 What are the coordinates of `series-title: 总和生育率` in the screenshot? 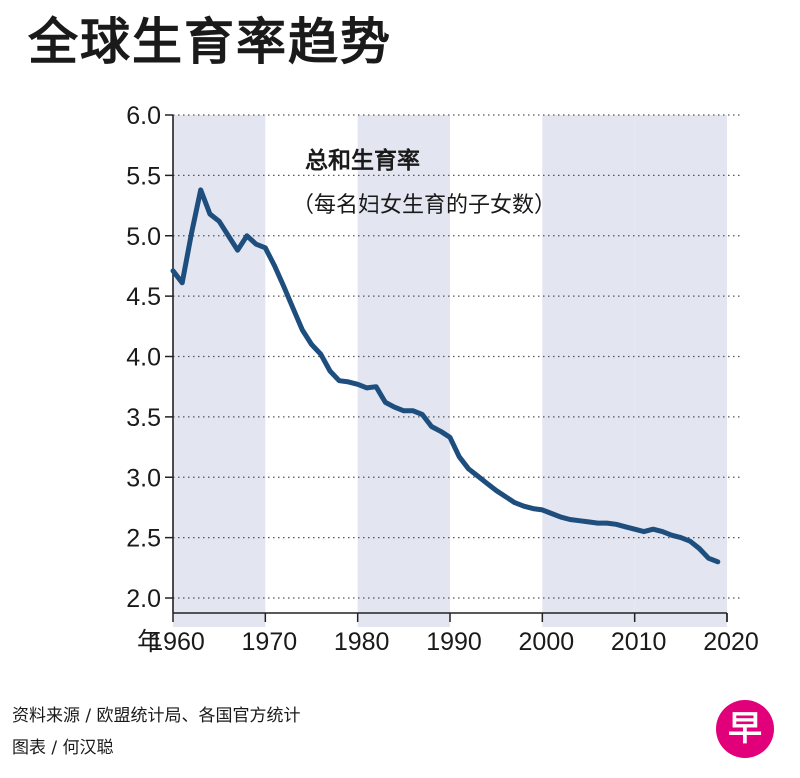 It's located at (362, 160).